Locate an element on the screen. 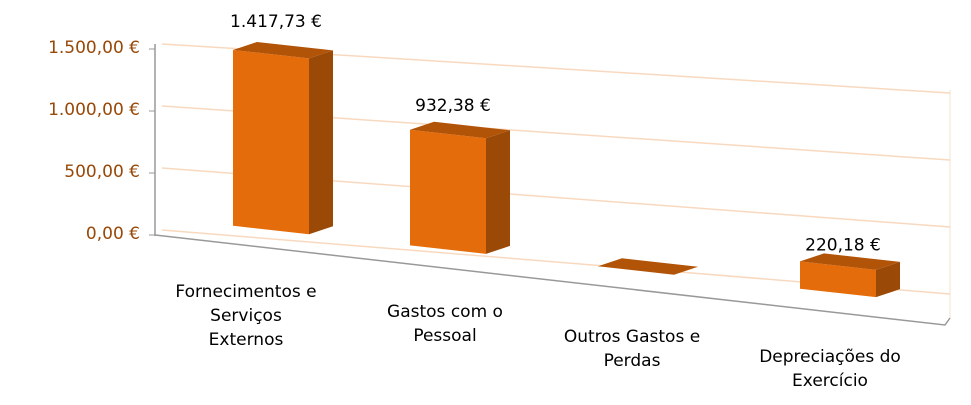 The width and height of the screenshot is (971, 405). y-tick-label: 1.000,00 € is located at coordinates (94, 110).